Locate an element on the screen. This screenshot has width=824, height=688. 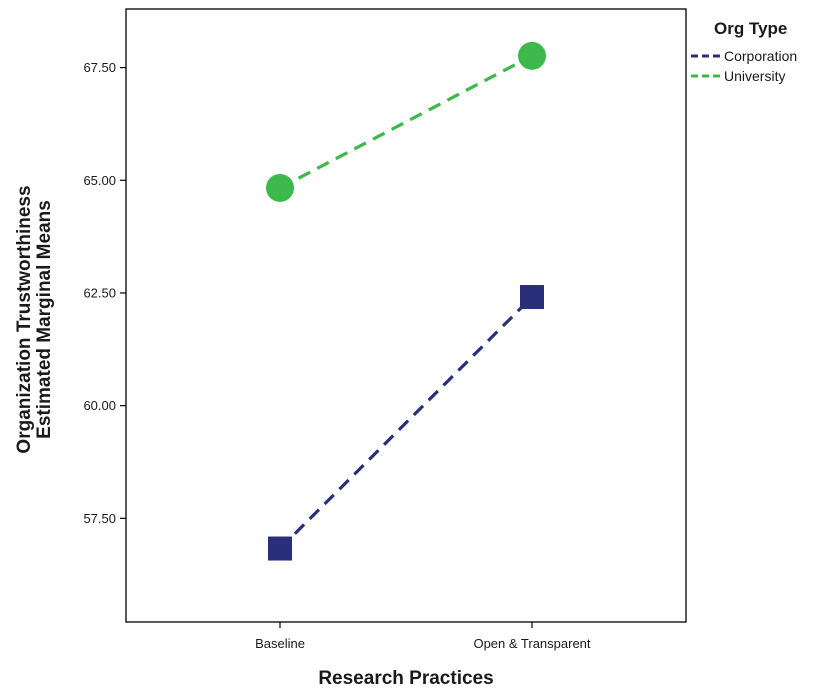
legend-title: Org Type is located at coordinates (750, 28).